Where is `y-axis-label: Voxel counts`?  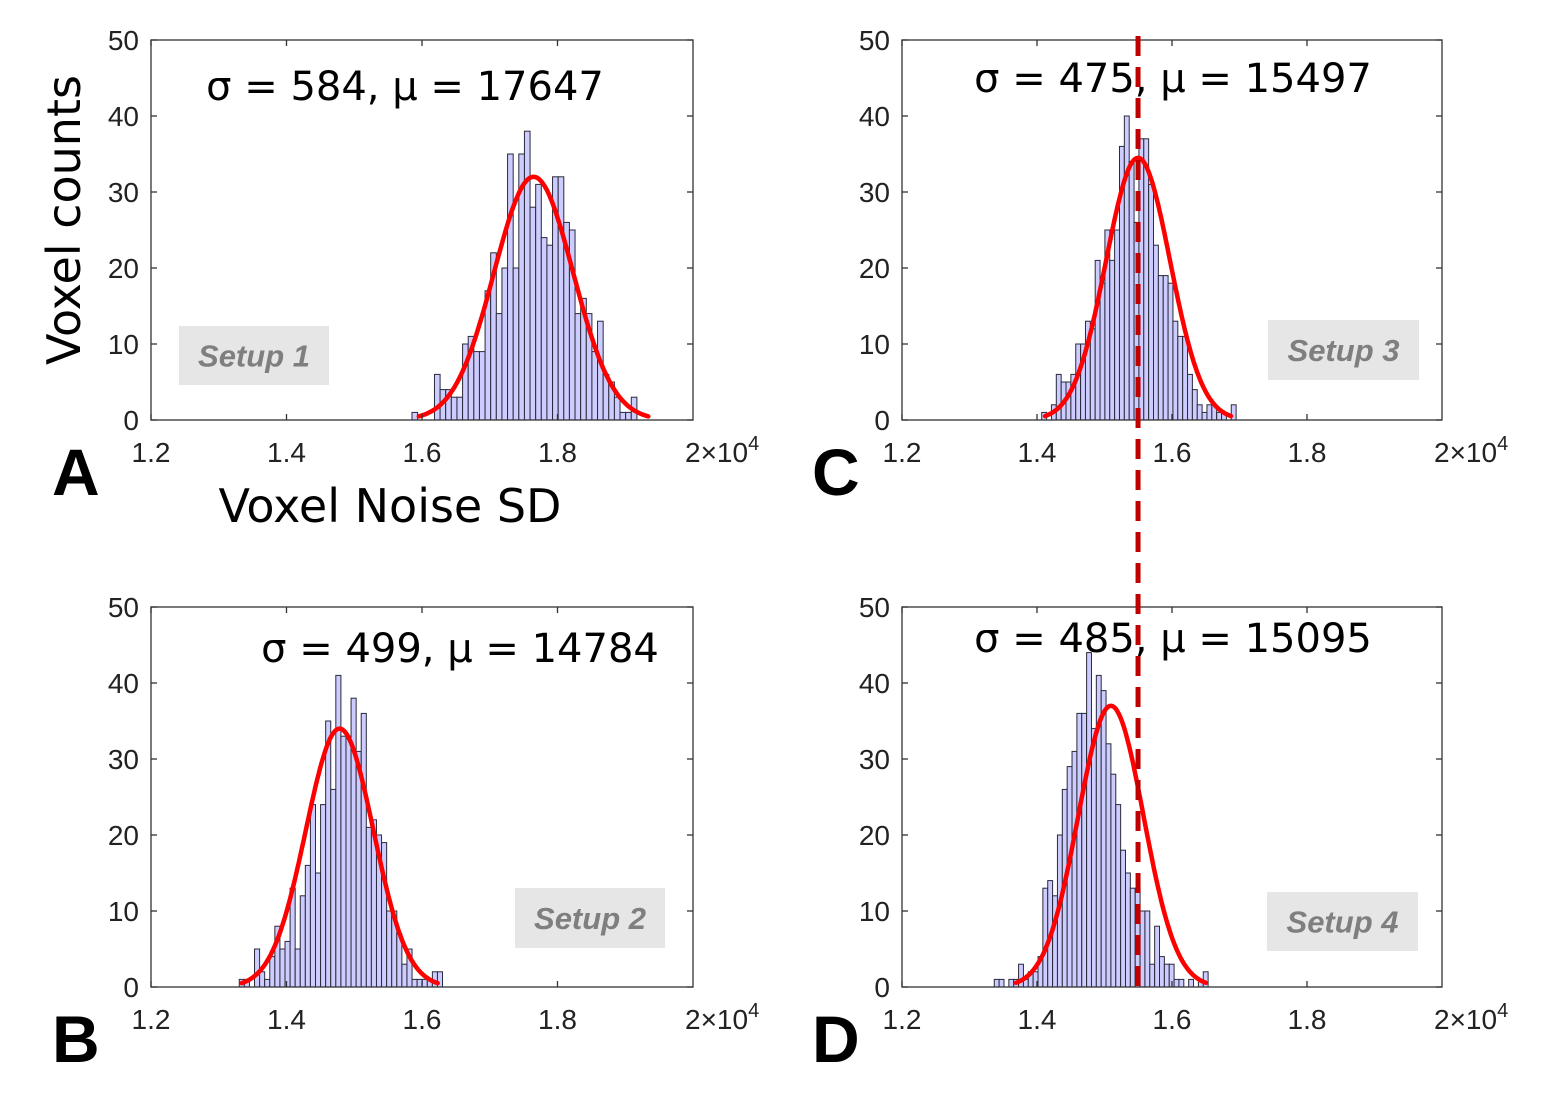
y-axis-label: Voxel counts is located at coordinates (64, 220).